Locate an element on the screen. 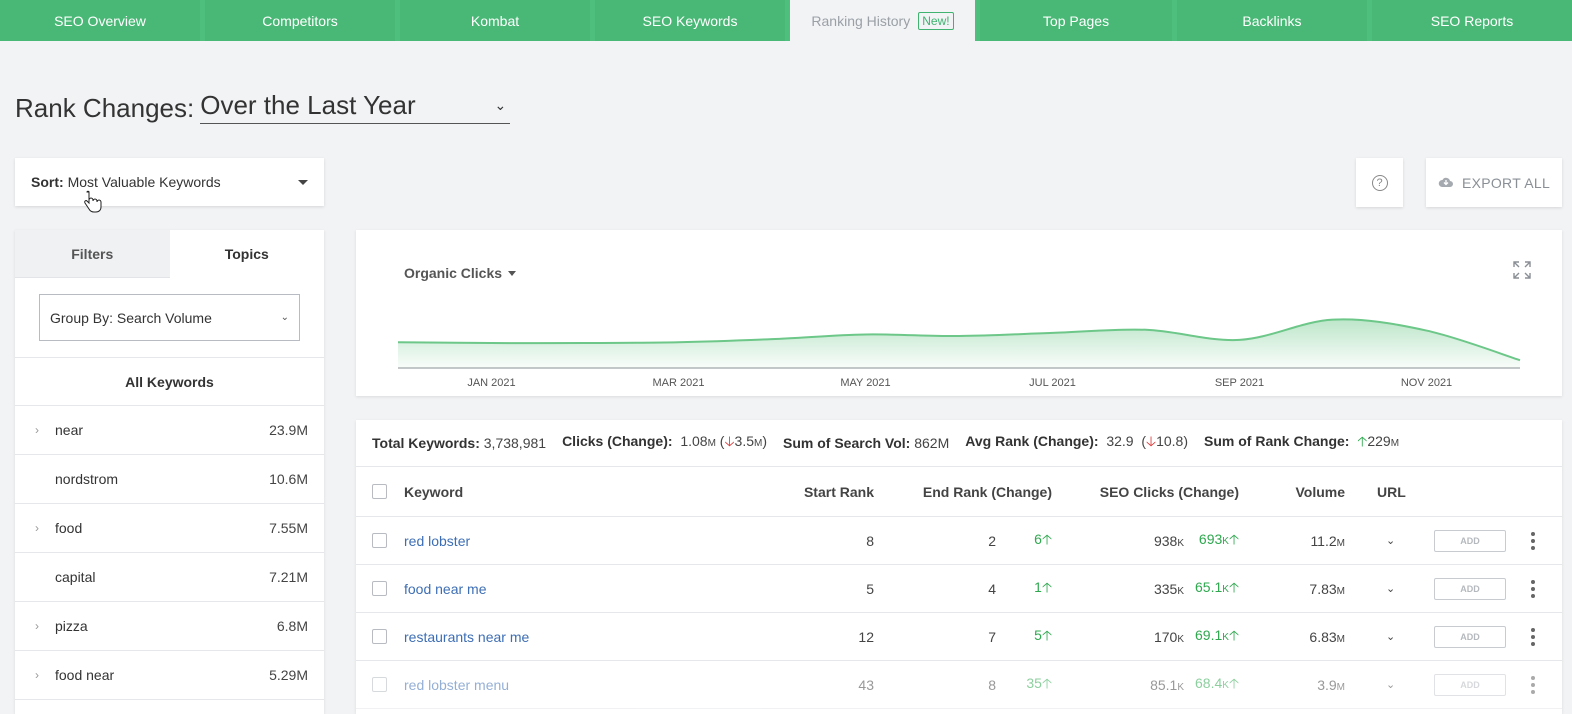  seo-clicks-change: 65.1K🡡 is located at coordinates (1217, 589).